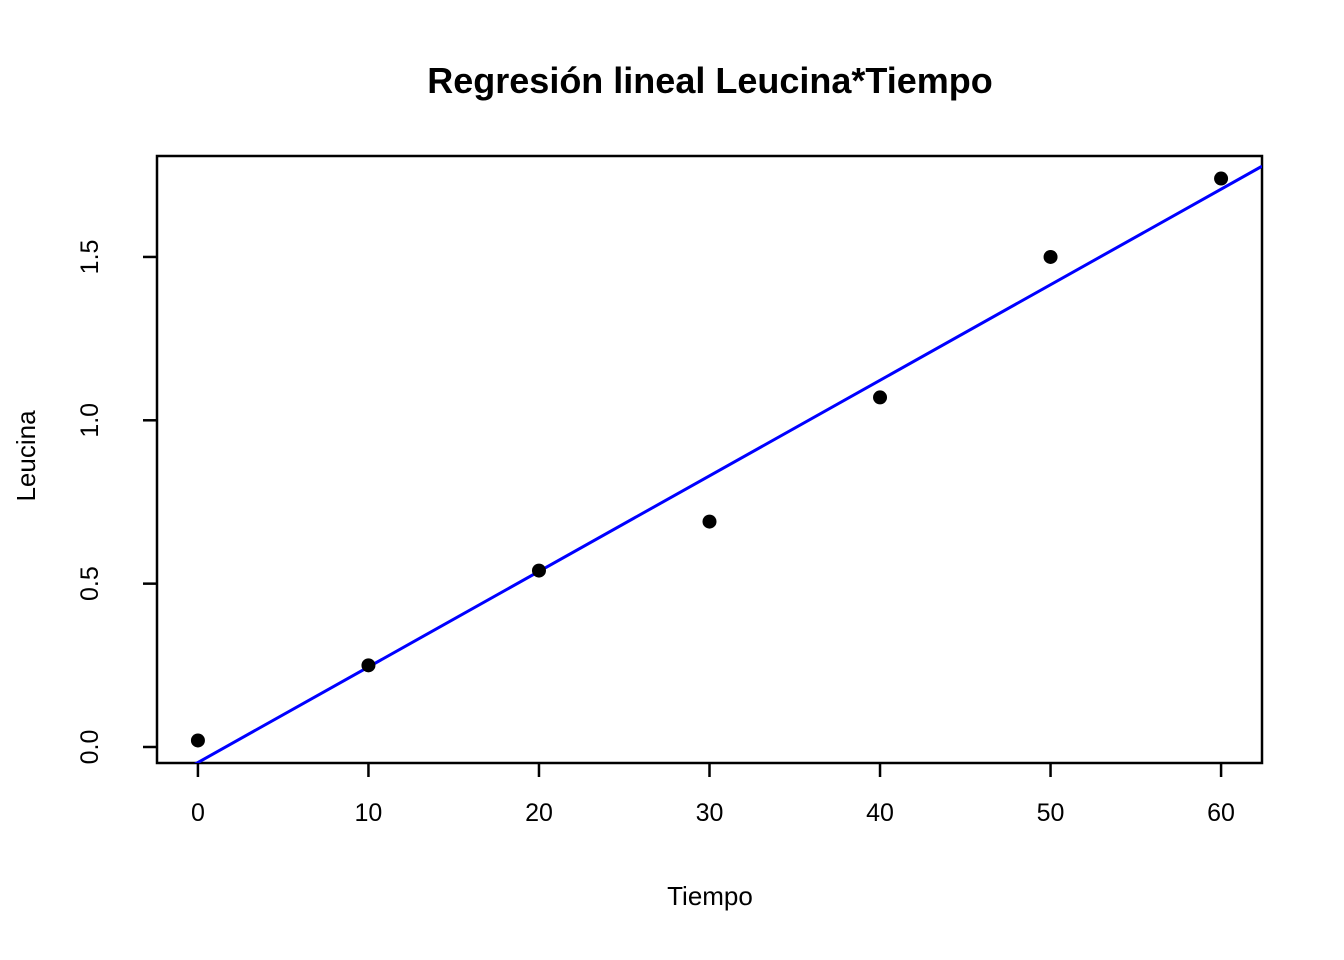 The width and height of the screenshot is (1344, 960). Describe the element at coordinates (710, 813) in the screenshot. I see `x-tick-label: 30` at that location.